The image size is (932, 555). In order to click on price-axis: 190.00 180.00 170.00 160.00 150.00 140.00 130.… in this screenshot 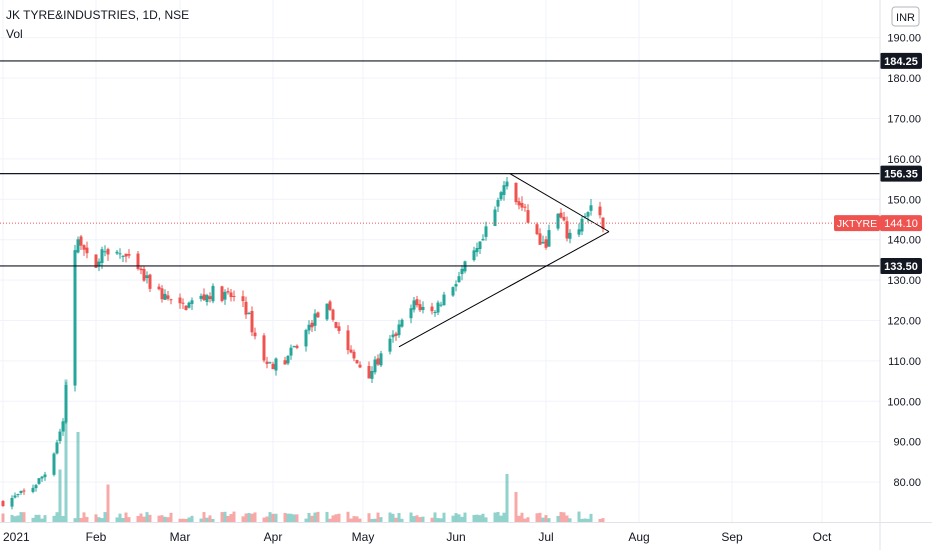, I will do `click(878, 275)`.